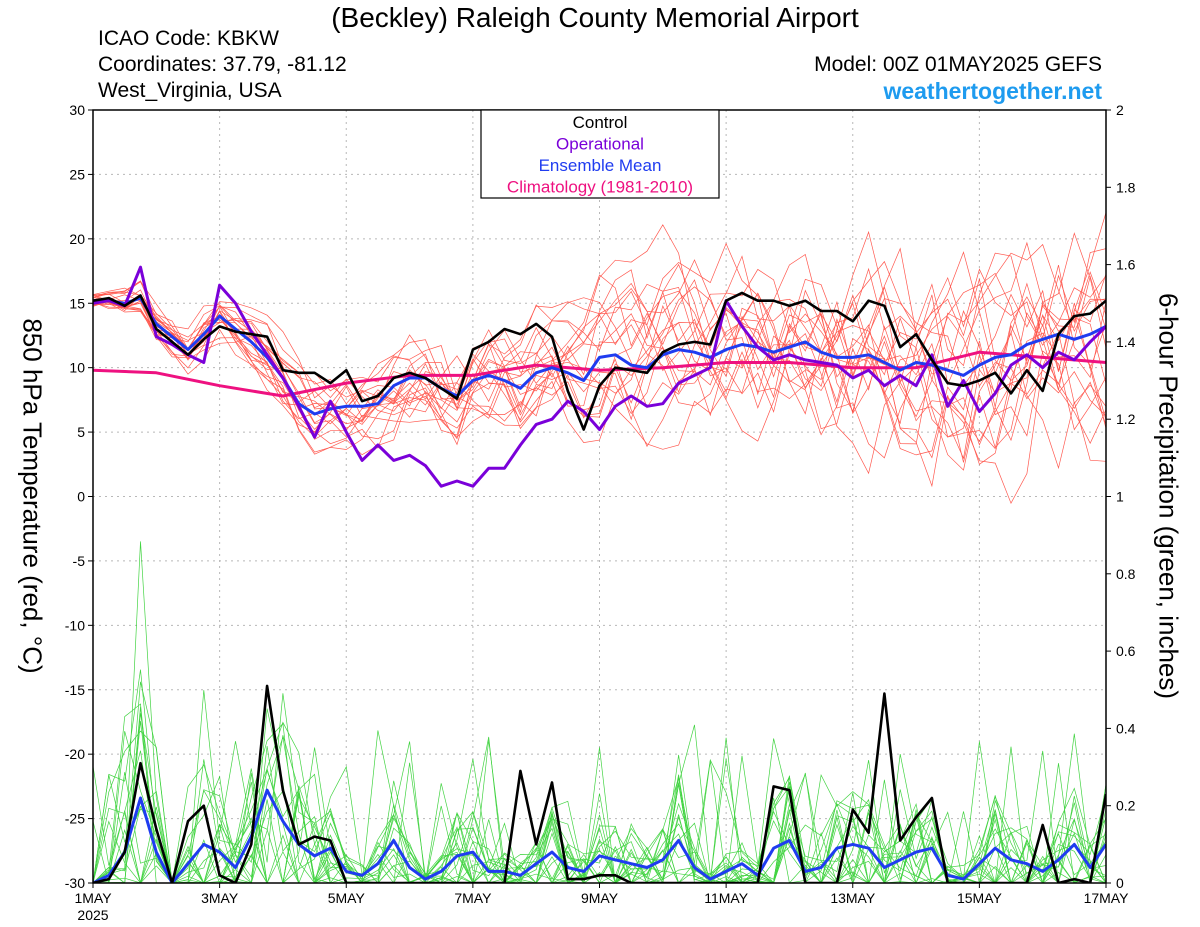 Image resolution: width=1200 pixels, height=927 pixels. What do you see at coordinates (600, 187) in the screenshot?
I see `legend-climatology: Climatology (1981-2010)` at bounding box center [600, 187].